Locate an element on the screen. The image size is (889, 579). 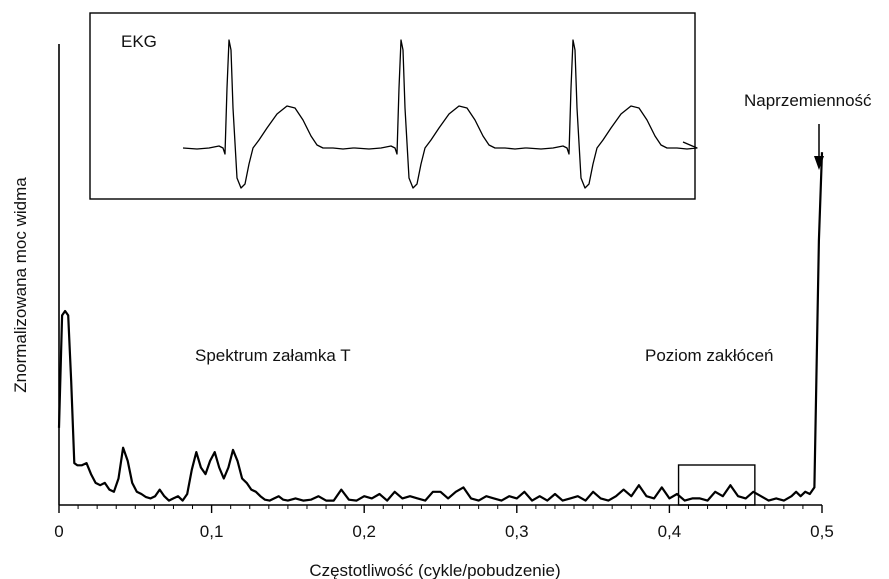
ekg-label: EKG is located at coordinates (139, 41).